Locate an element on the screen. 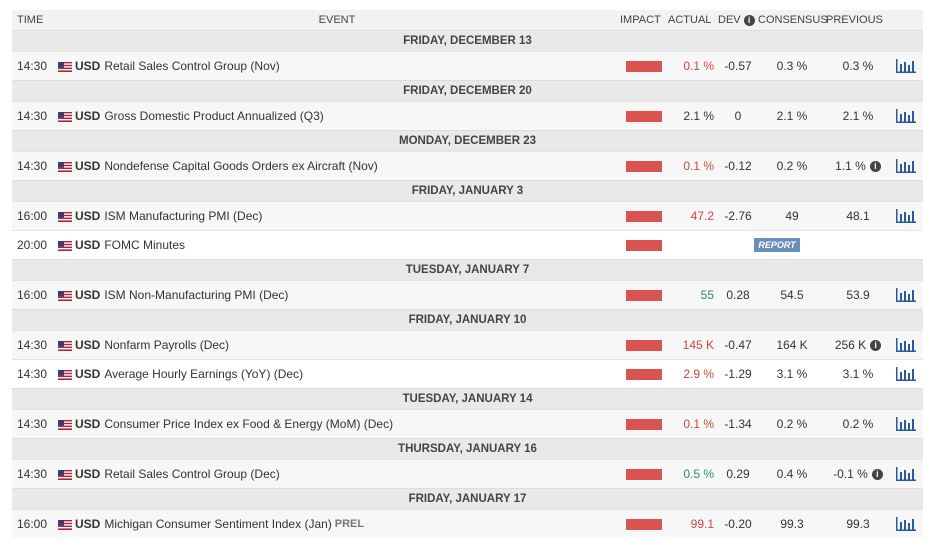 The height and width of the screenshot is (541, 937). event-tag: PREL is located at coordinates (349, 524).